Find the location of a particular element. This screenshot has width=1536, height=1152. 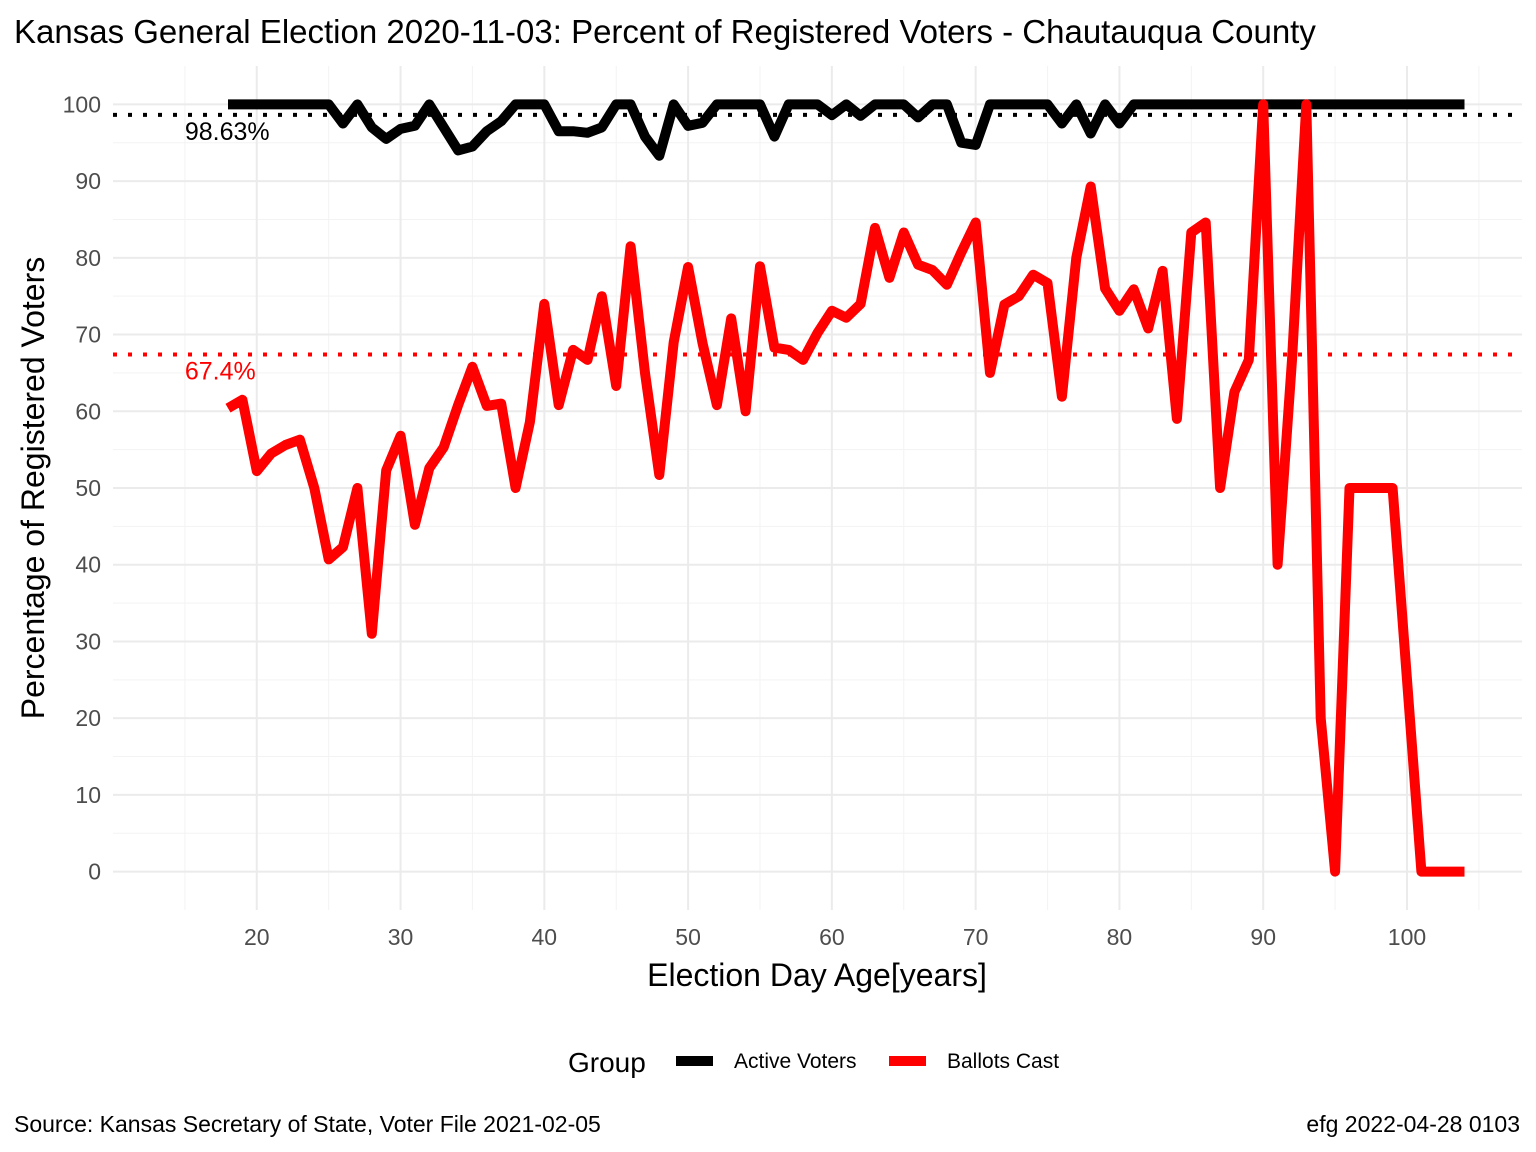

legend-label: Active Voters is located at coordinates (795, 1061).